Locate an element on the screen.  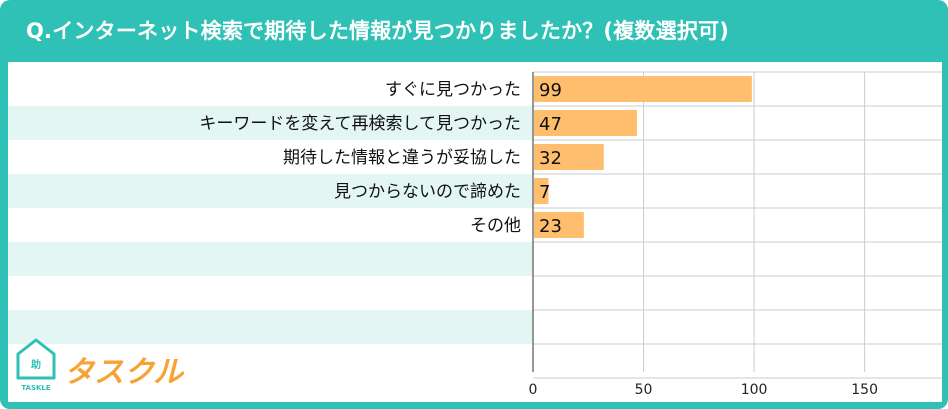
x-tick-label: 0 is located at coordinates (533, 390).